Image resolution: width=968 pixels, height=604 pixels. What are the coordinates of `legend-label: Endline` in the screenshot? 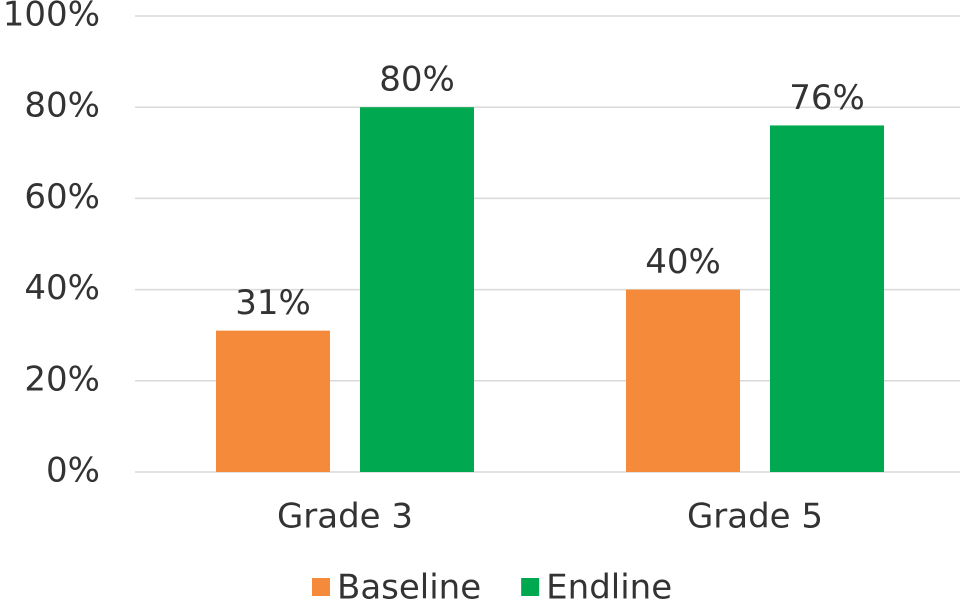 It's located at (609, 586).